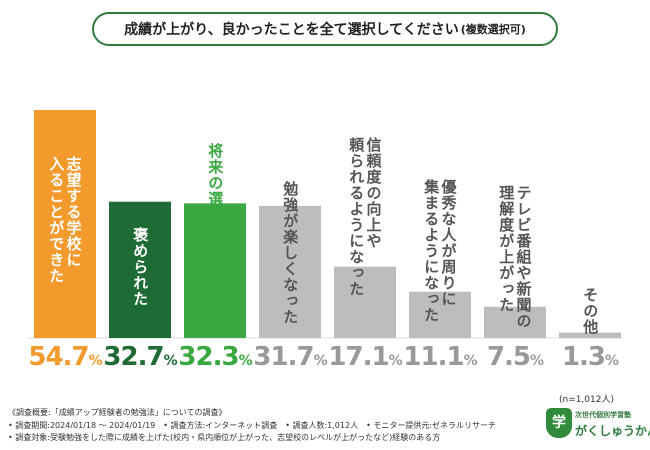 This screenshot has width=650, height=450. What do you see at coordinates (358, 357) in the screenshot?
I see `bar-value-number: 17.1` at bounding box center [358, 357].